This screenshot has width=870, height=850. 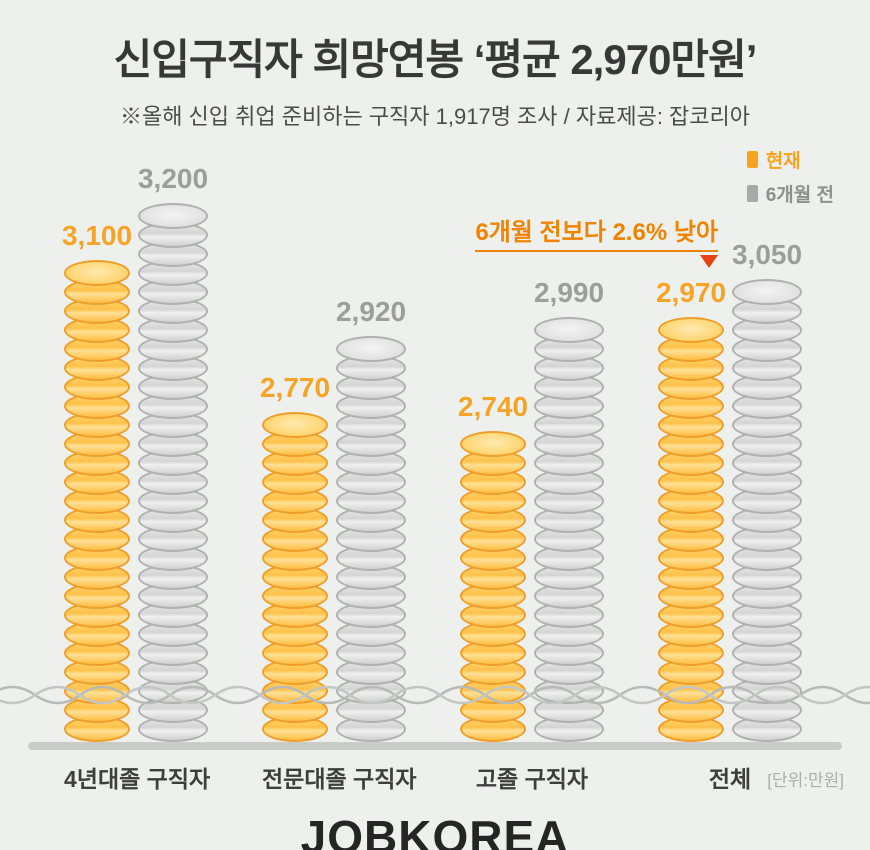 I want to click on coin-stack-current: 2,970, so click(x=691, y=509).